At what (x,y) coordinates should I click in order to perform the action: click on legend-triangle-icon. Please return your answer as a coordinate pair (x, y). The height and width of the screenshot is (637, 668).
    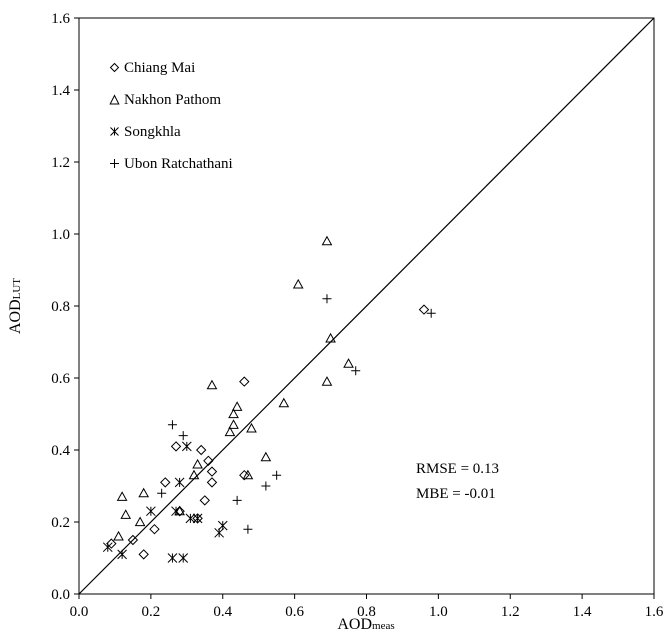
    Looking at the image, I should click on (114, 99).